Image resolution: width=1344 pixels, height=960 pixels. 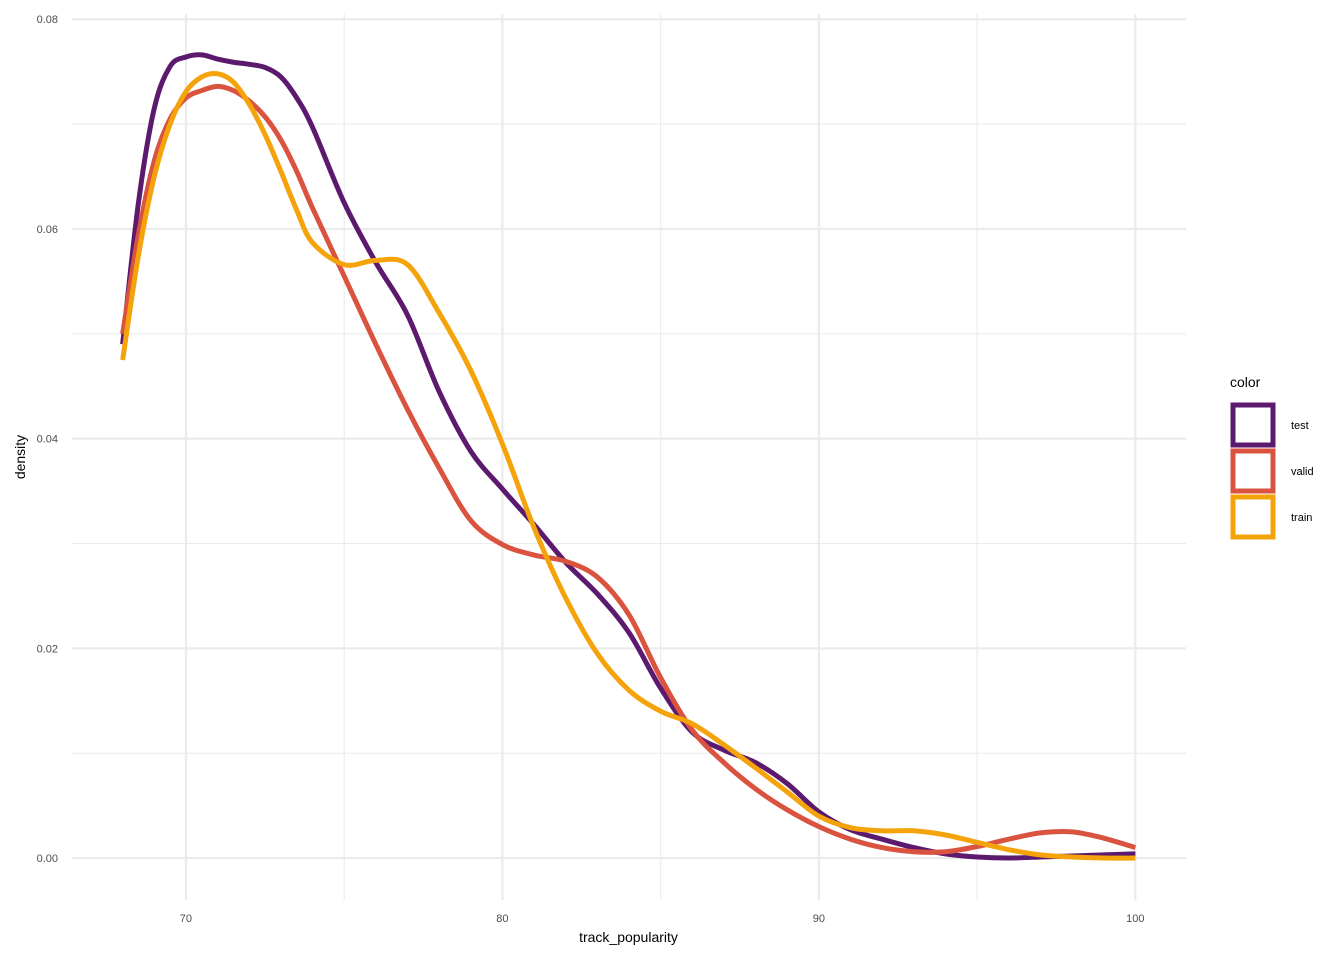 What do you see at coordinates (47, 20) in the screenshot?
I see `y-tick-label: 0.08` at bounding box center [47, 20].